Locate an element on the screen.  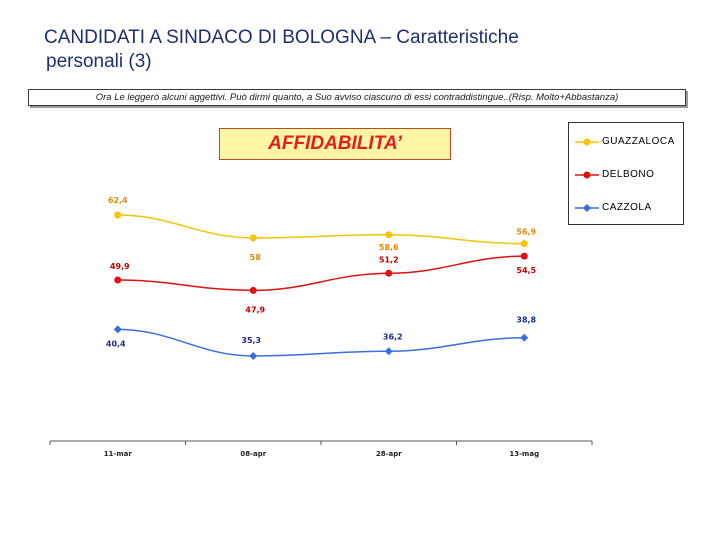
point-delbono-28-apr is located at coordinates (389, 273).